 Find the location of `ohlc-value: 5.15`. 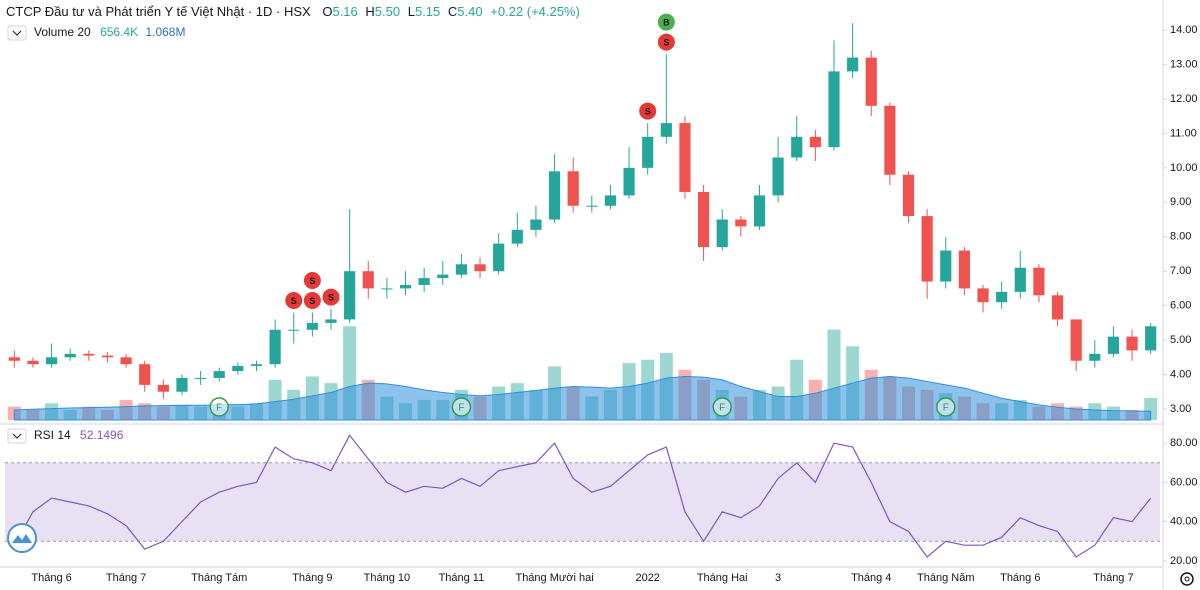

ohlc-value: 5.15 is located at coordinates (427, 11).